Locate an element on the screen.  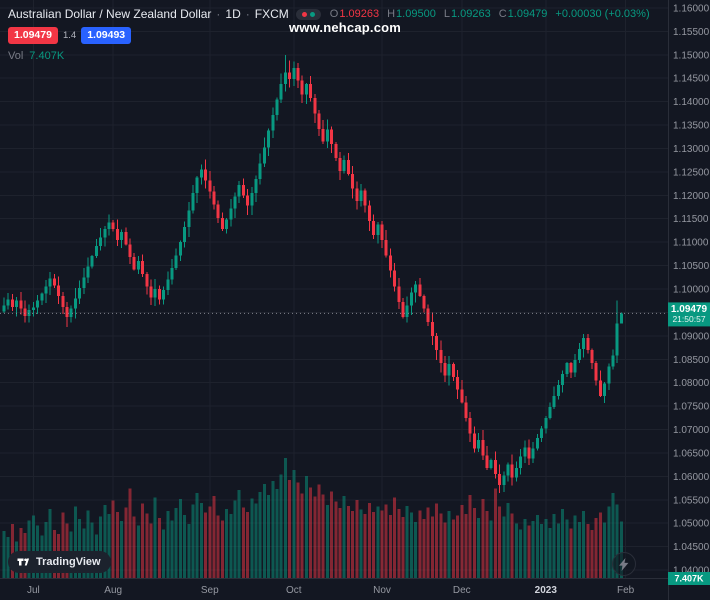
price-tick-label: 1.10500 is located at coordinates (691, 266).